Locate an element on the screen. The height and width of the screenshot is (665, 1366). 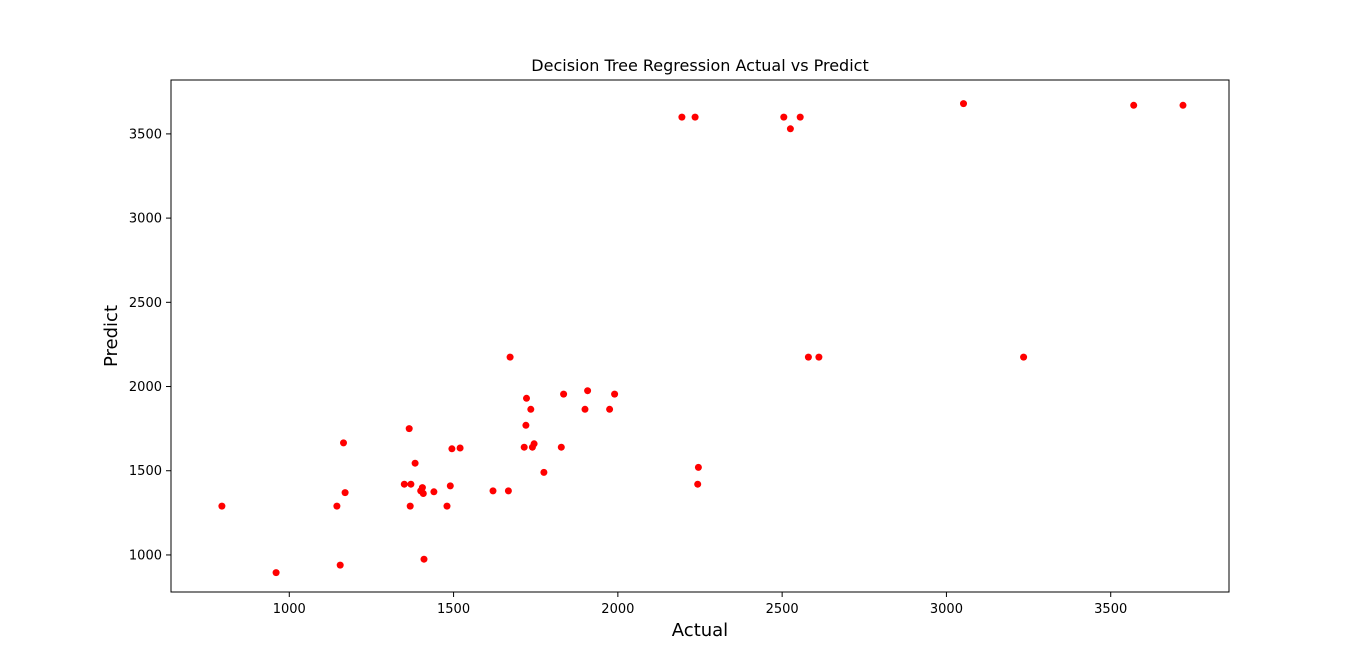
y-axis-ticks: 1000 1500 2000 2500 3000 3500 is located at coordinates (150, 345).